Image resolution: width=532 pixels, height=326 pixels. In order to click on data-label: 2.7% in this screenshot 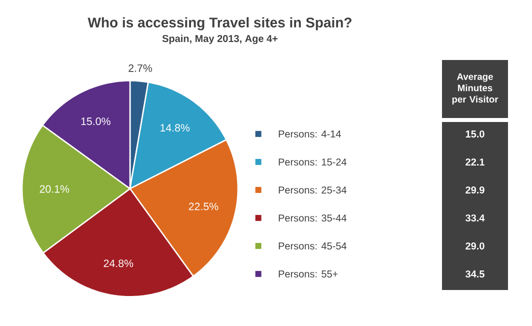, I will do `click(140, 68)`.